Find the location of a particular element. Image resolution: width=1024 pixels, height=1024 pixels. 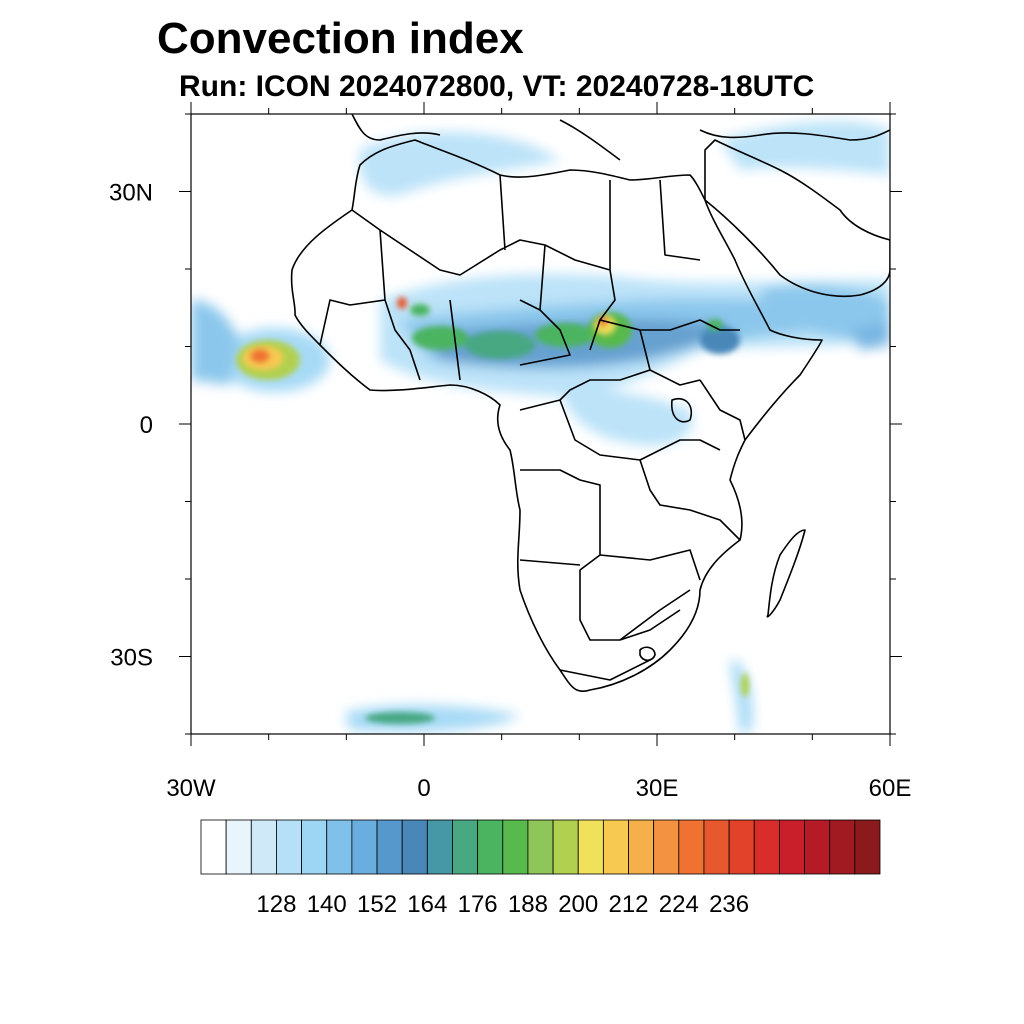

colorbar-label: 176 is located at coordinates (478, 904).